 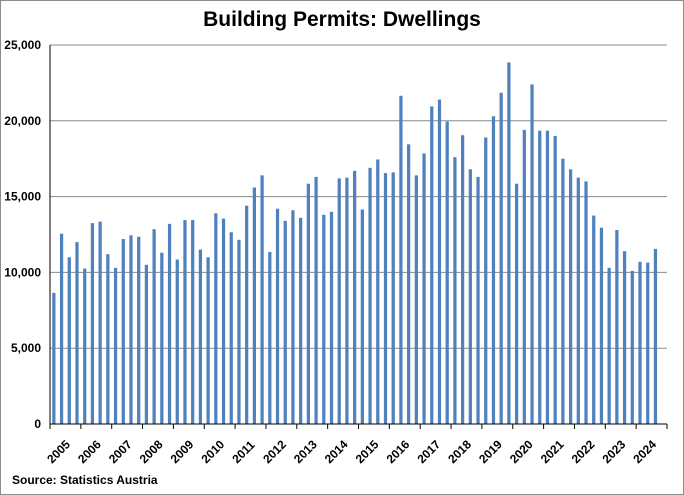 What do you see at coordinates (644, 451) in the screenshot?
I see `x-tick-label: 2024` at bounding box center [644, 451].